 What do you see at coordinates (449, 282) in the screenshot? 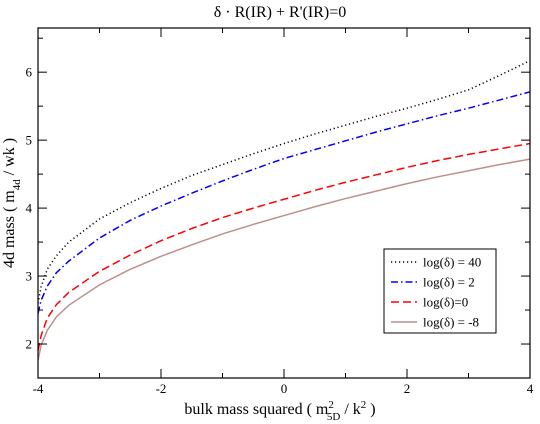
I see `legend-label: log(δ) = 2` at bounding box center [449, 282].